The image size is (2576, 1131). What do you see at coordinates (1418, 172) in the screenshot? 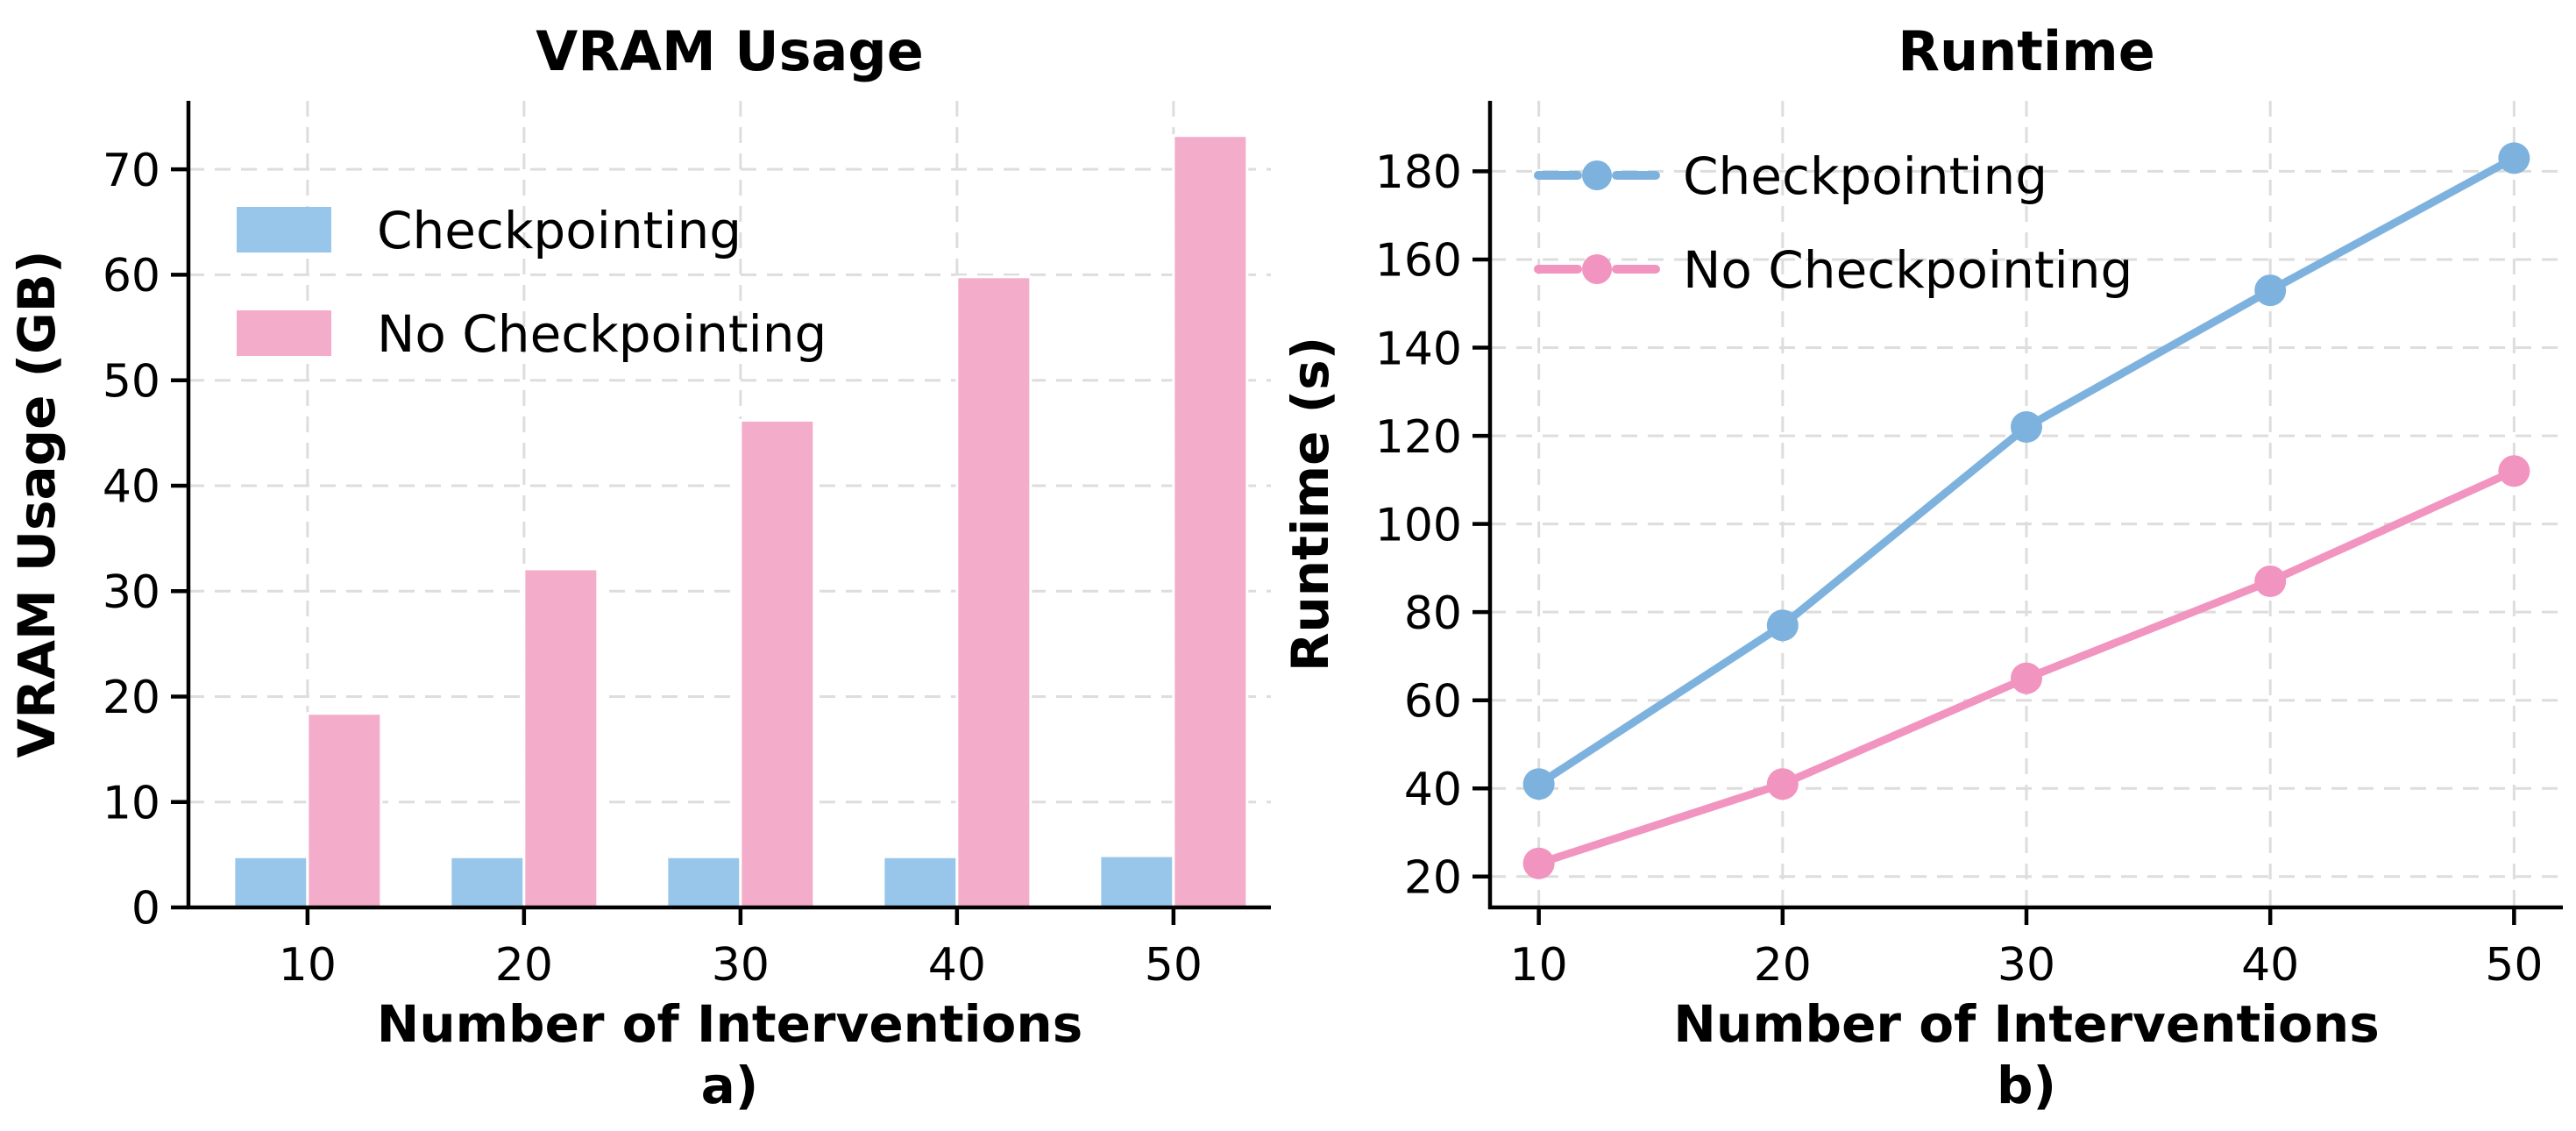
I see `y-tick-label: 180` at bounding box center [1418, 172].